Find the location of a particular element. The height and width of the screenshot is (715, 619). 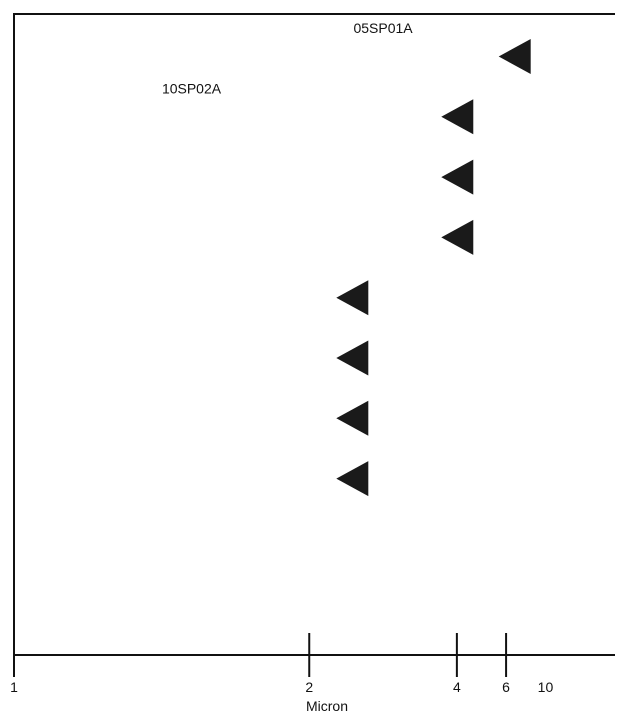

bar-10SP02A: 10SP02A is located at coordinates (318, 107).